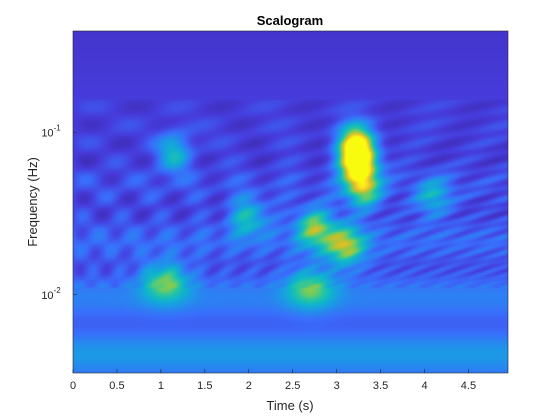 Image resolution: width=560 pixels, height=420 pixels. Describe the element at coordinates (289, 405) in the screenshot. I see `x-axis-label: Time (s)` at that location.